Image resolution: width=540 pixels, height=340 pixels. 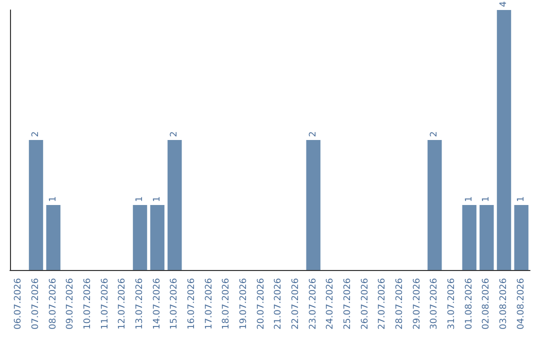 I want to click on x-tick-label: 02.08.2026, so click(x=487, y=304).